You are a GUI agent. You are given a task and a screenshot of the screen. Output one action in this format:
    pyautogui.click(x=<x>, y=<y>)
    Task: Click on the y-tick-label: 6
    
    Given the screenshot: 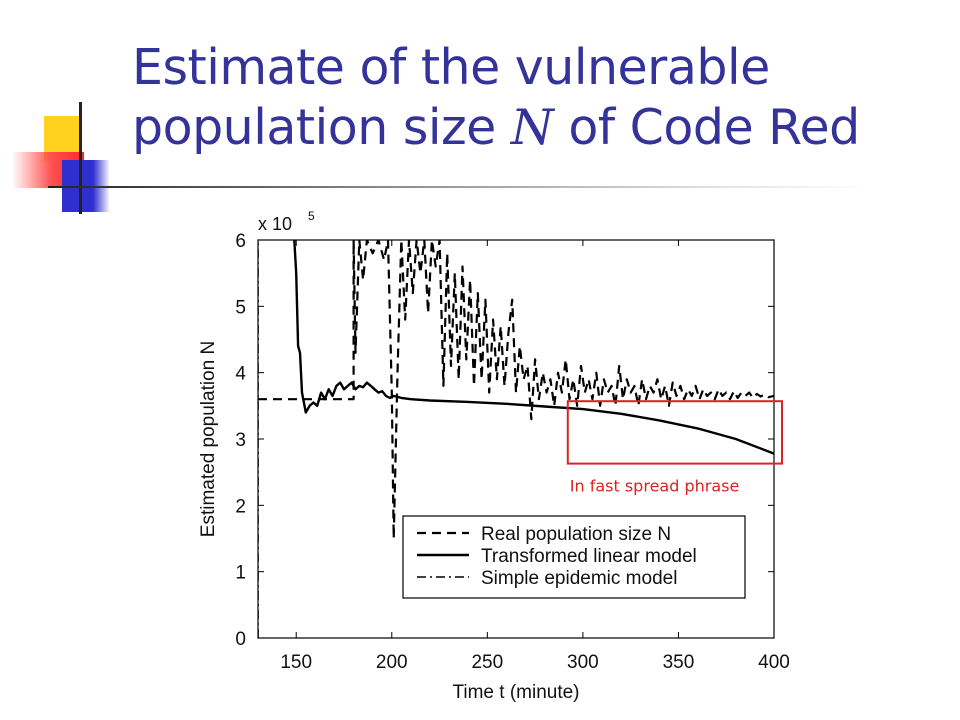 What is the action you would take?
    pyautogui.click(x=240, y=241)
    